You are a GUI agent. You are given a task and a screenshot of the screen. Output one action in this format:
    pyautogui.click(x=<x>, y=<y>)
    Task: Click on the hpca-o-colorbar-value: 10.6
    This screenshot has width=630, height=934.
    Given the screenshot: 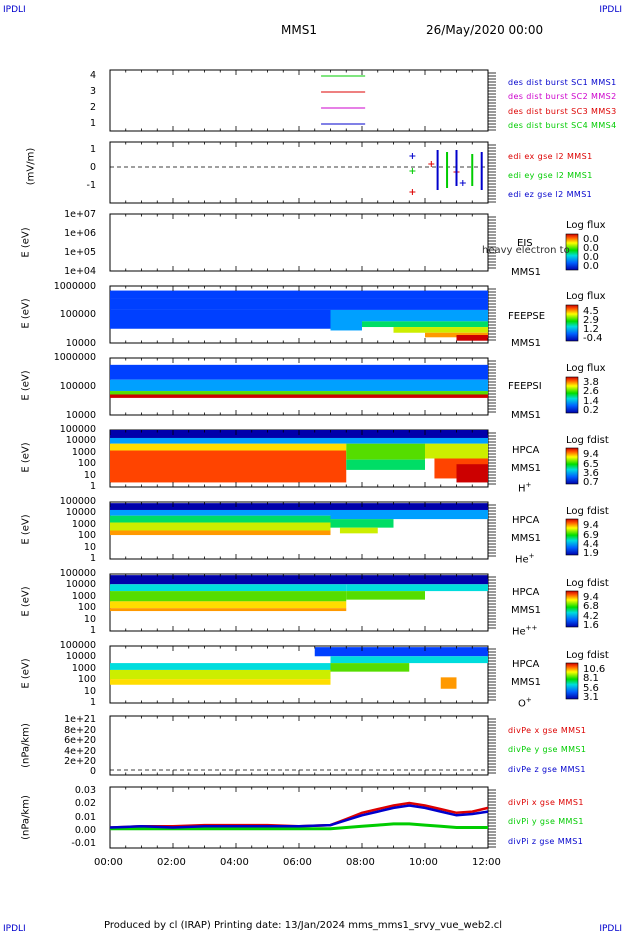 What is the action you would take?
    pyautogui.click(x=594, y=669)
    